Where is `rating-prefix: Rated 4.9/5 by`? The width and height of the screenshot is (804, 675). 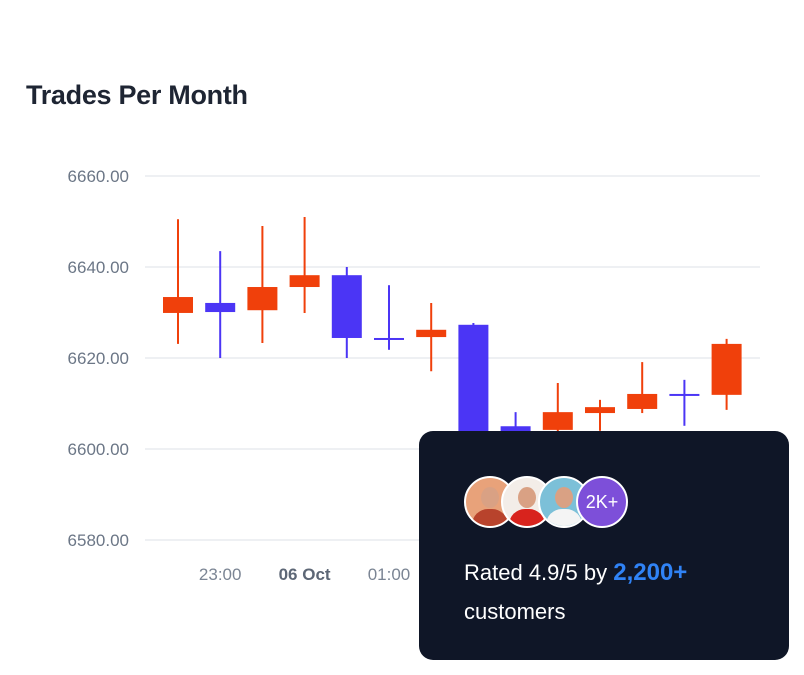 rating-prefix: Rated 4.9/5 by is located at coordinates (536, 572).